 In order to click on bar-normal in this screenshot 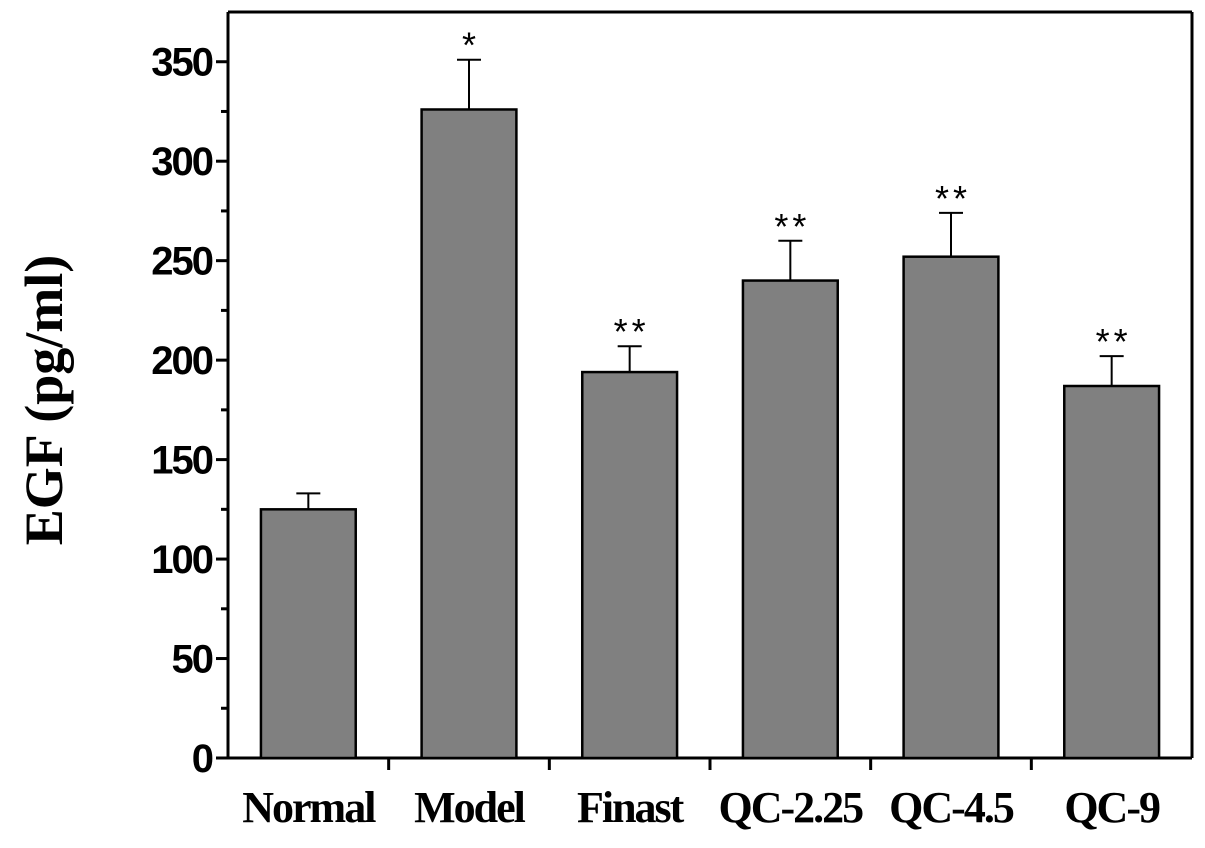, I will do `click(308, 634)`.